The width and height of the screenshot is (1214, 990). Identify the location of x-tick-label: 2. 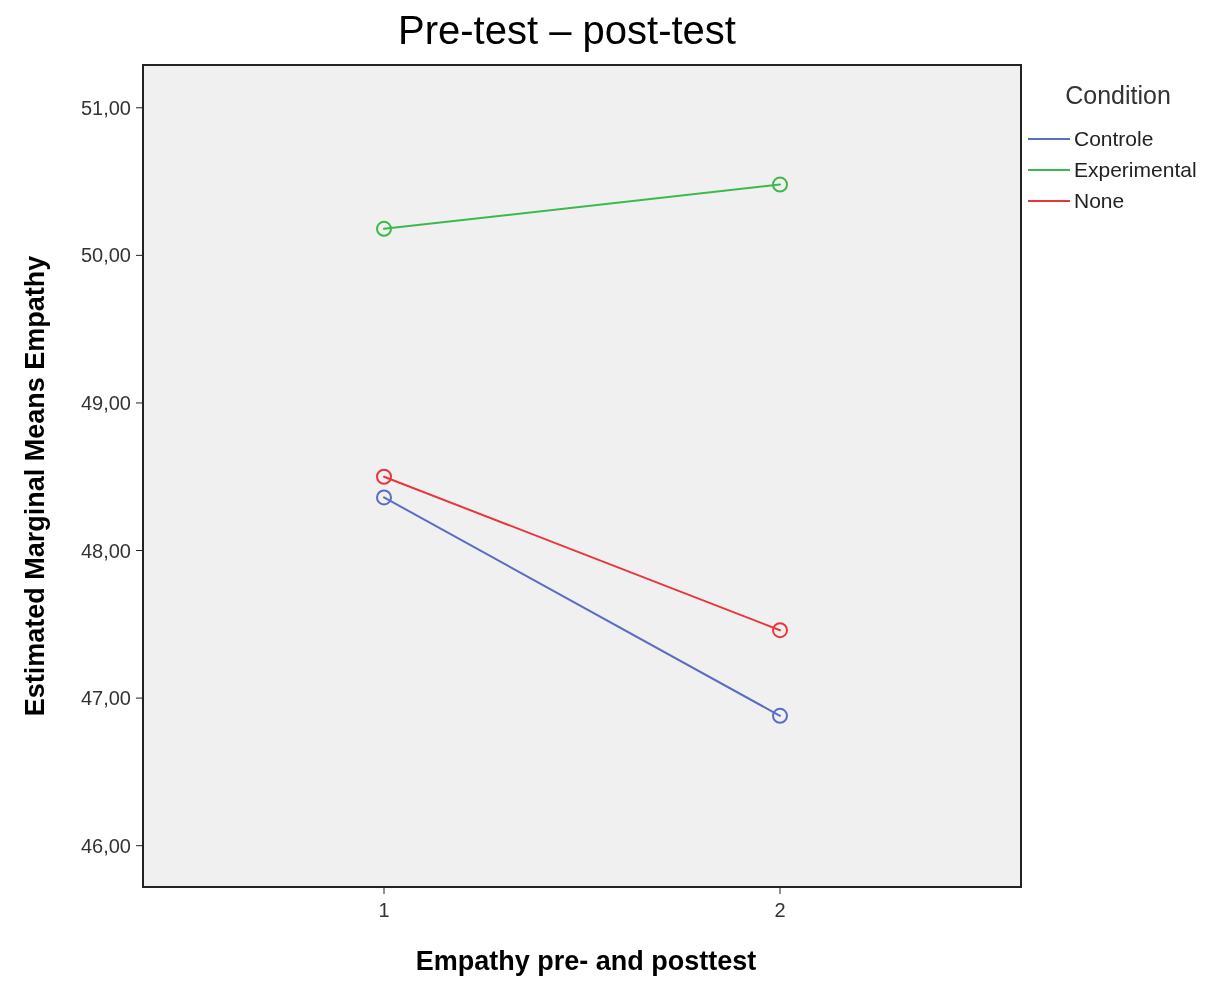
(780, 910).